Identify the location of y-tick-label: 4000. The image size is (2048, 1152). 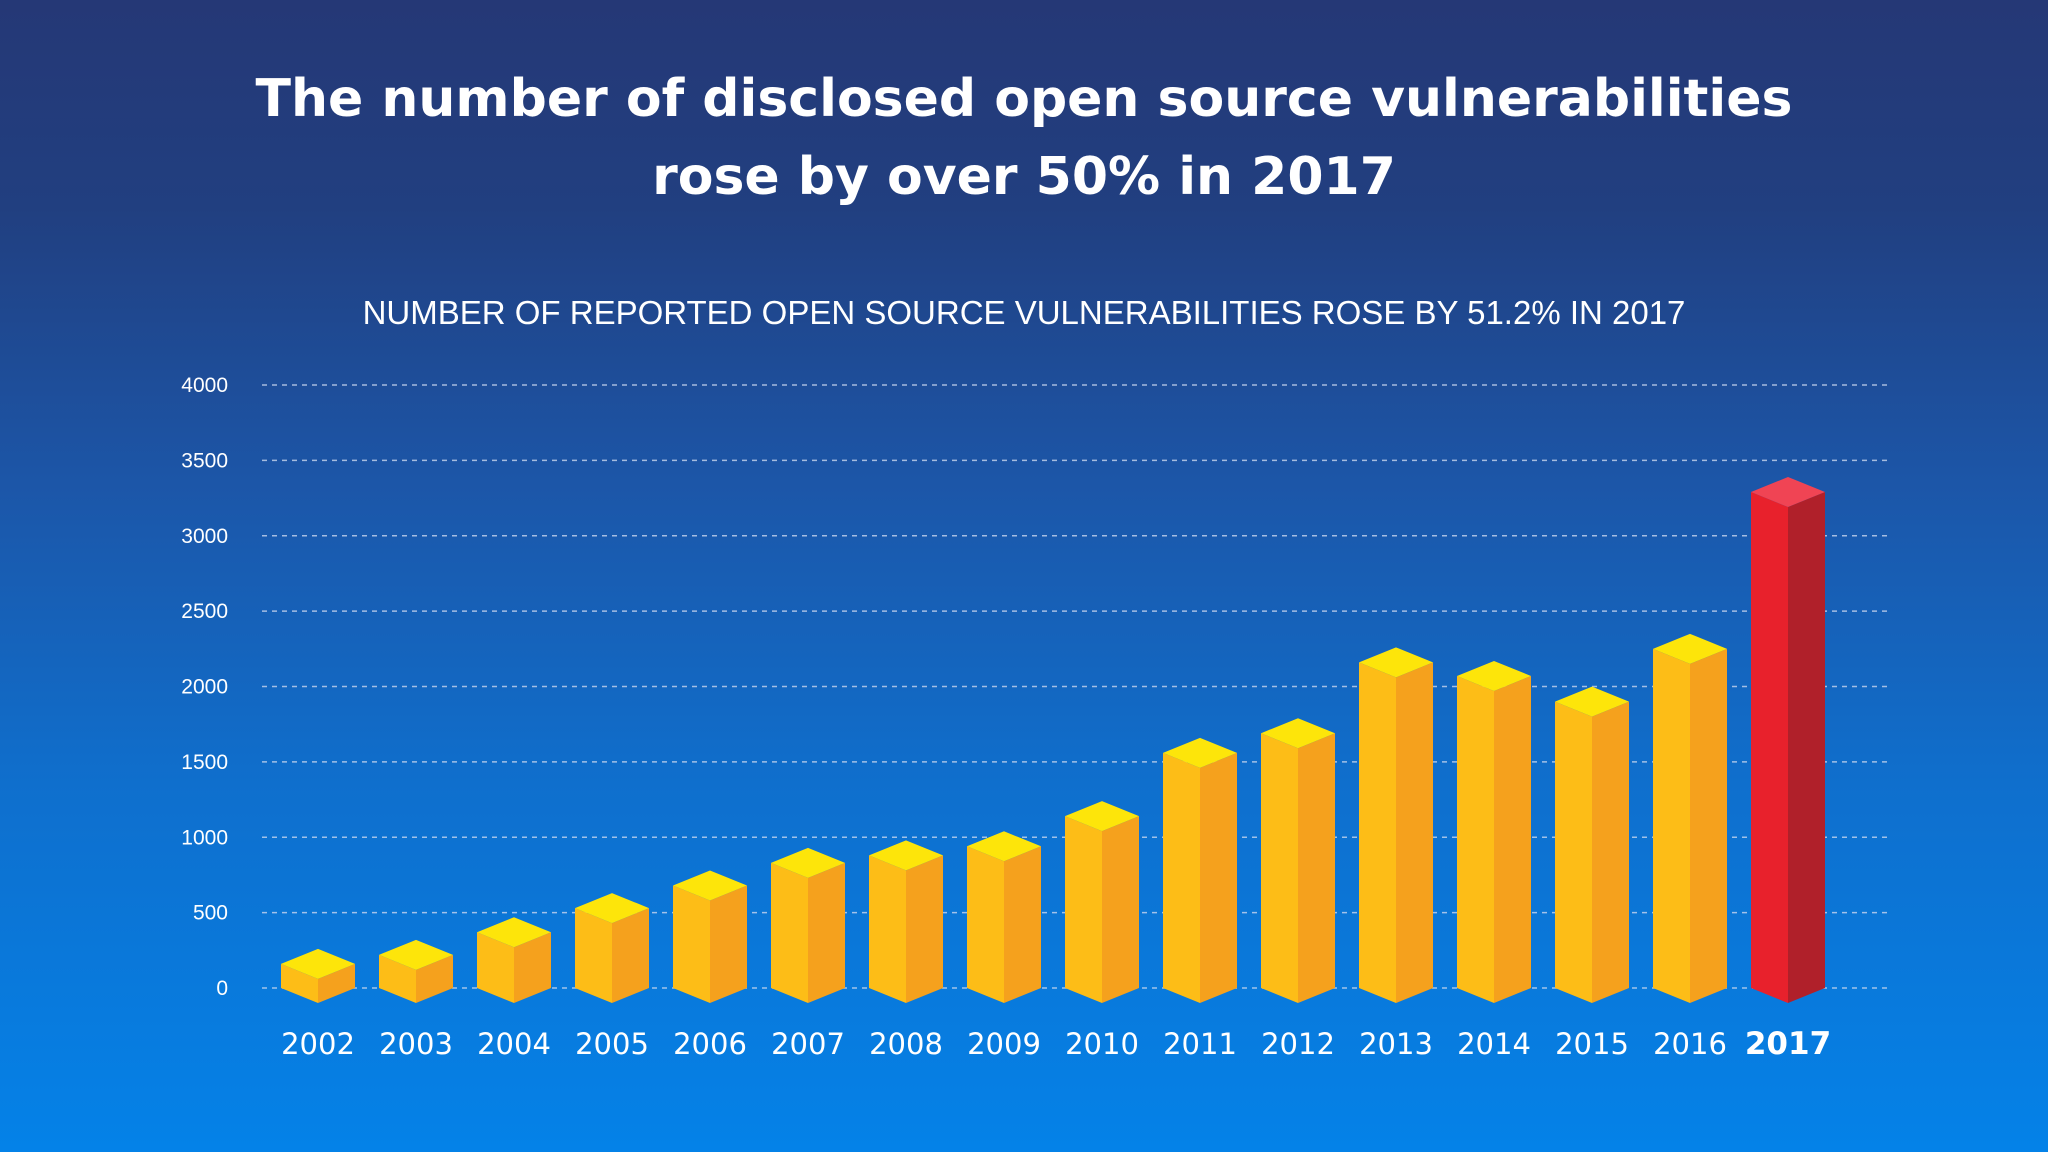
(204, 385).